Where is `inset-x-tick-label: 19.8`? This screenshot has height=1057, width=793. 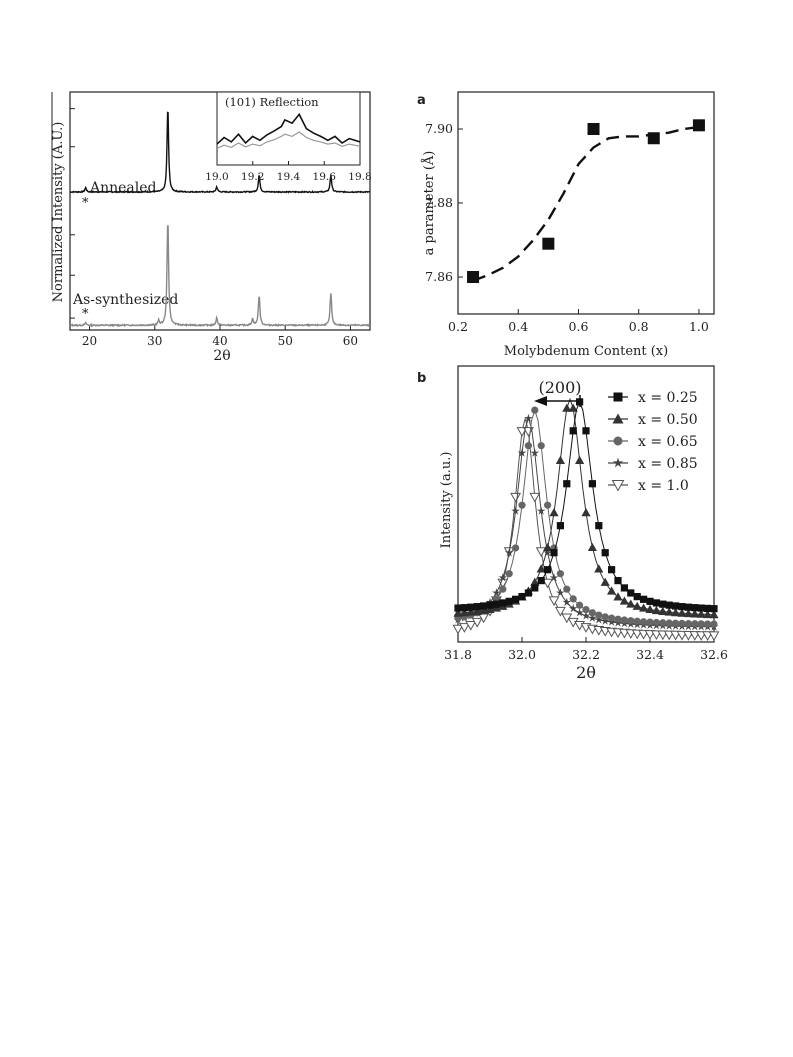 inset-x-tick-label: 19.8 is located at coordinates (359, 177).